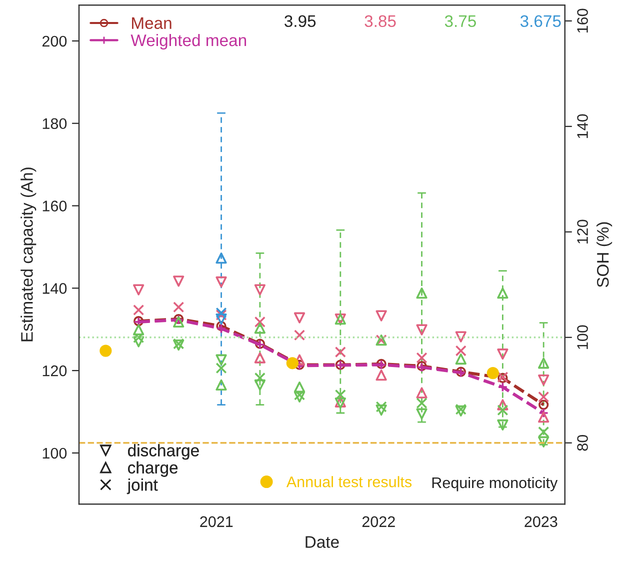 The height and width of the screenshot is (567, 627). I want to click on y-tick-label: 200, so click(54, 41).